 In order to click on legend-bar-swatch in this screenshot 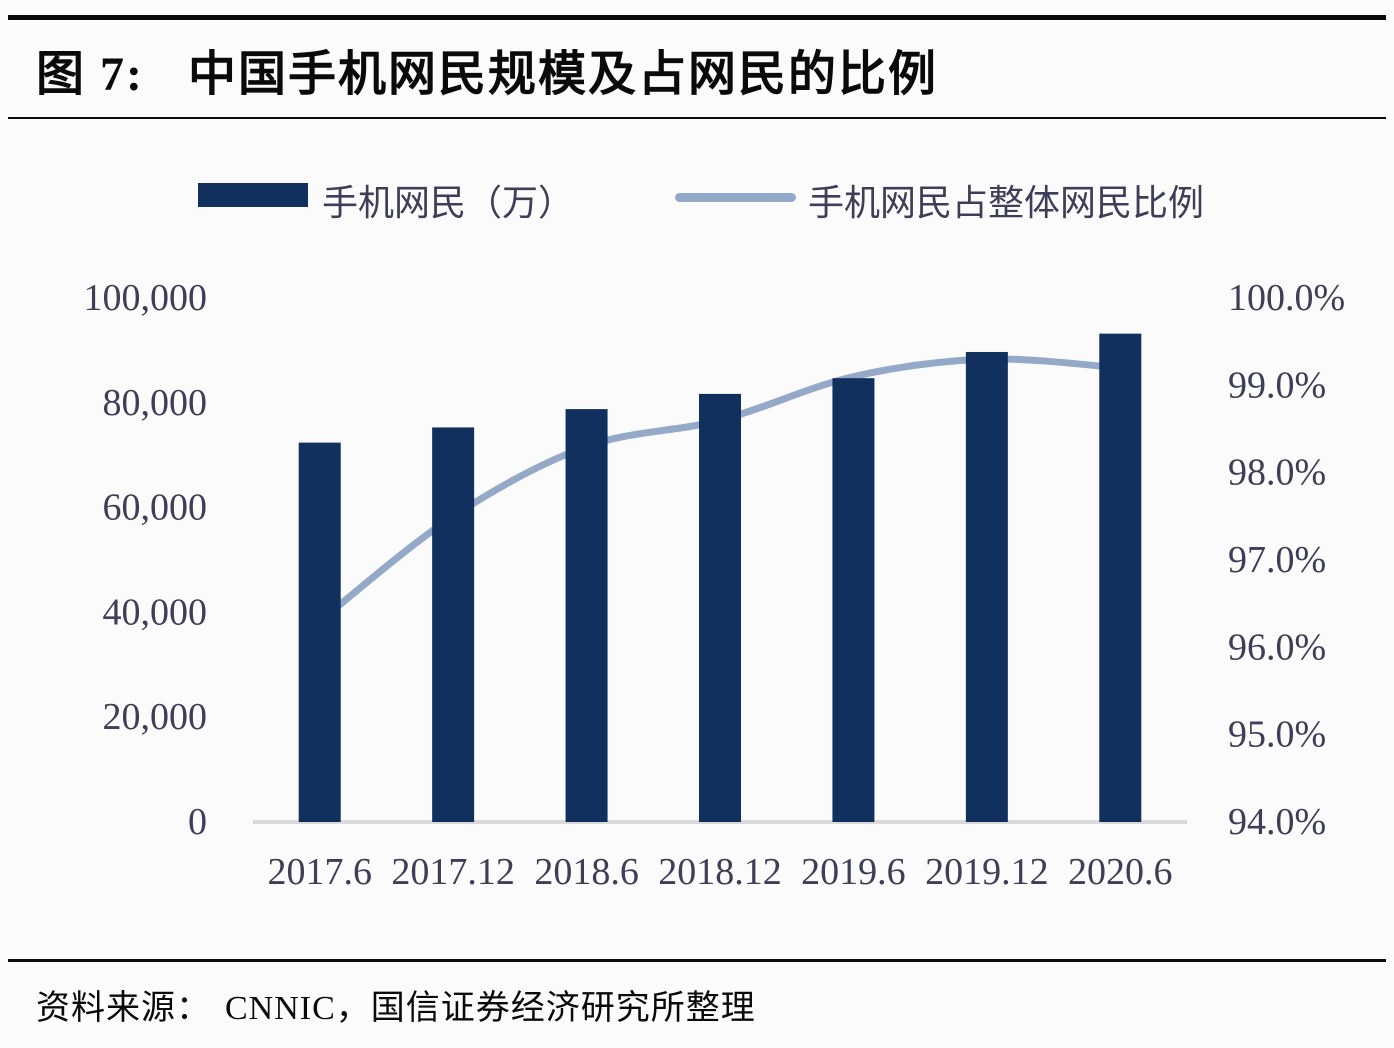, I will do `click(253, 195)`.